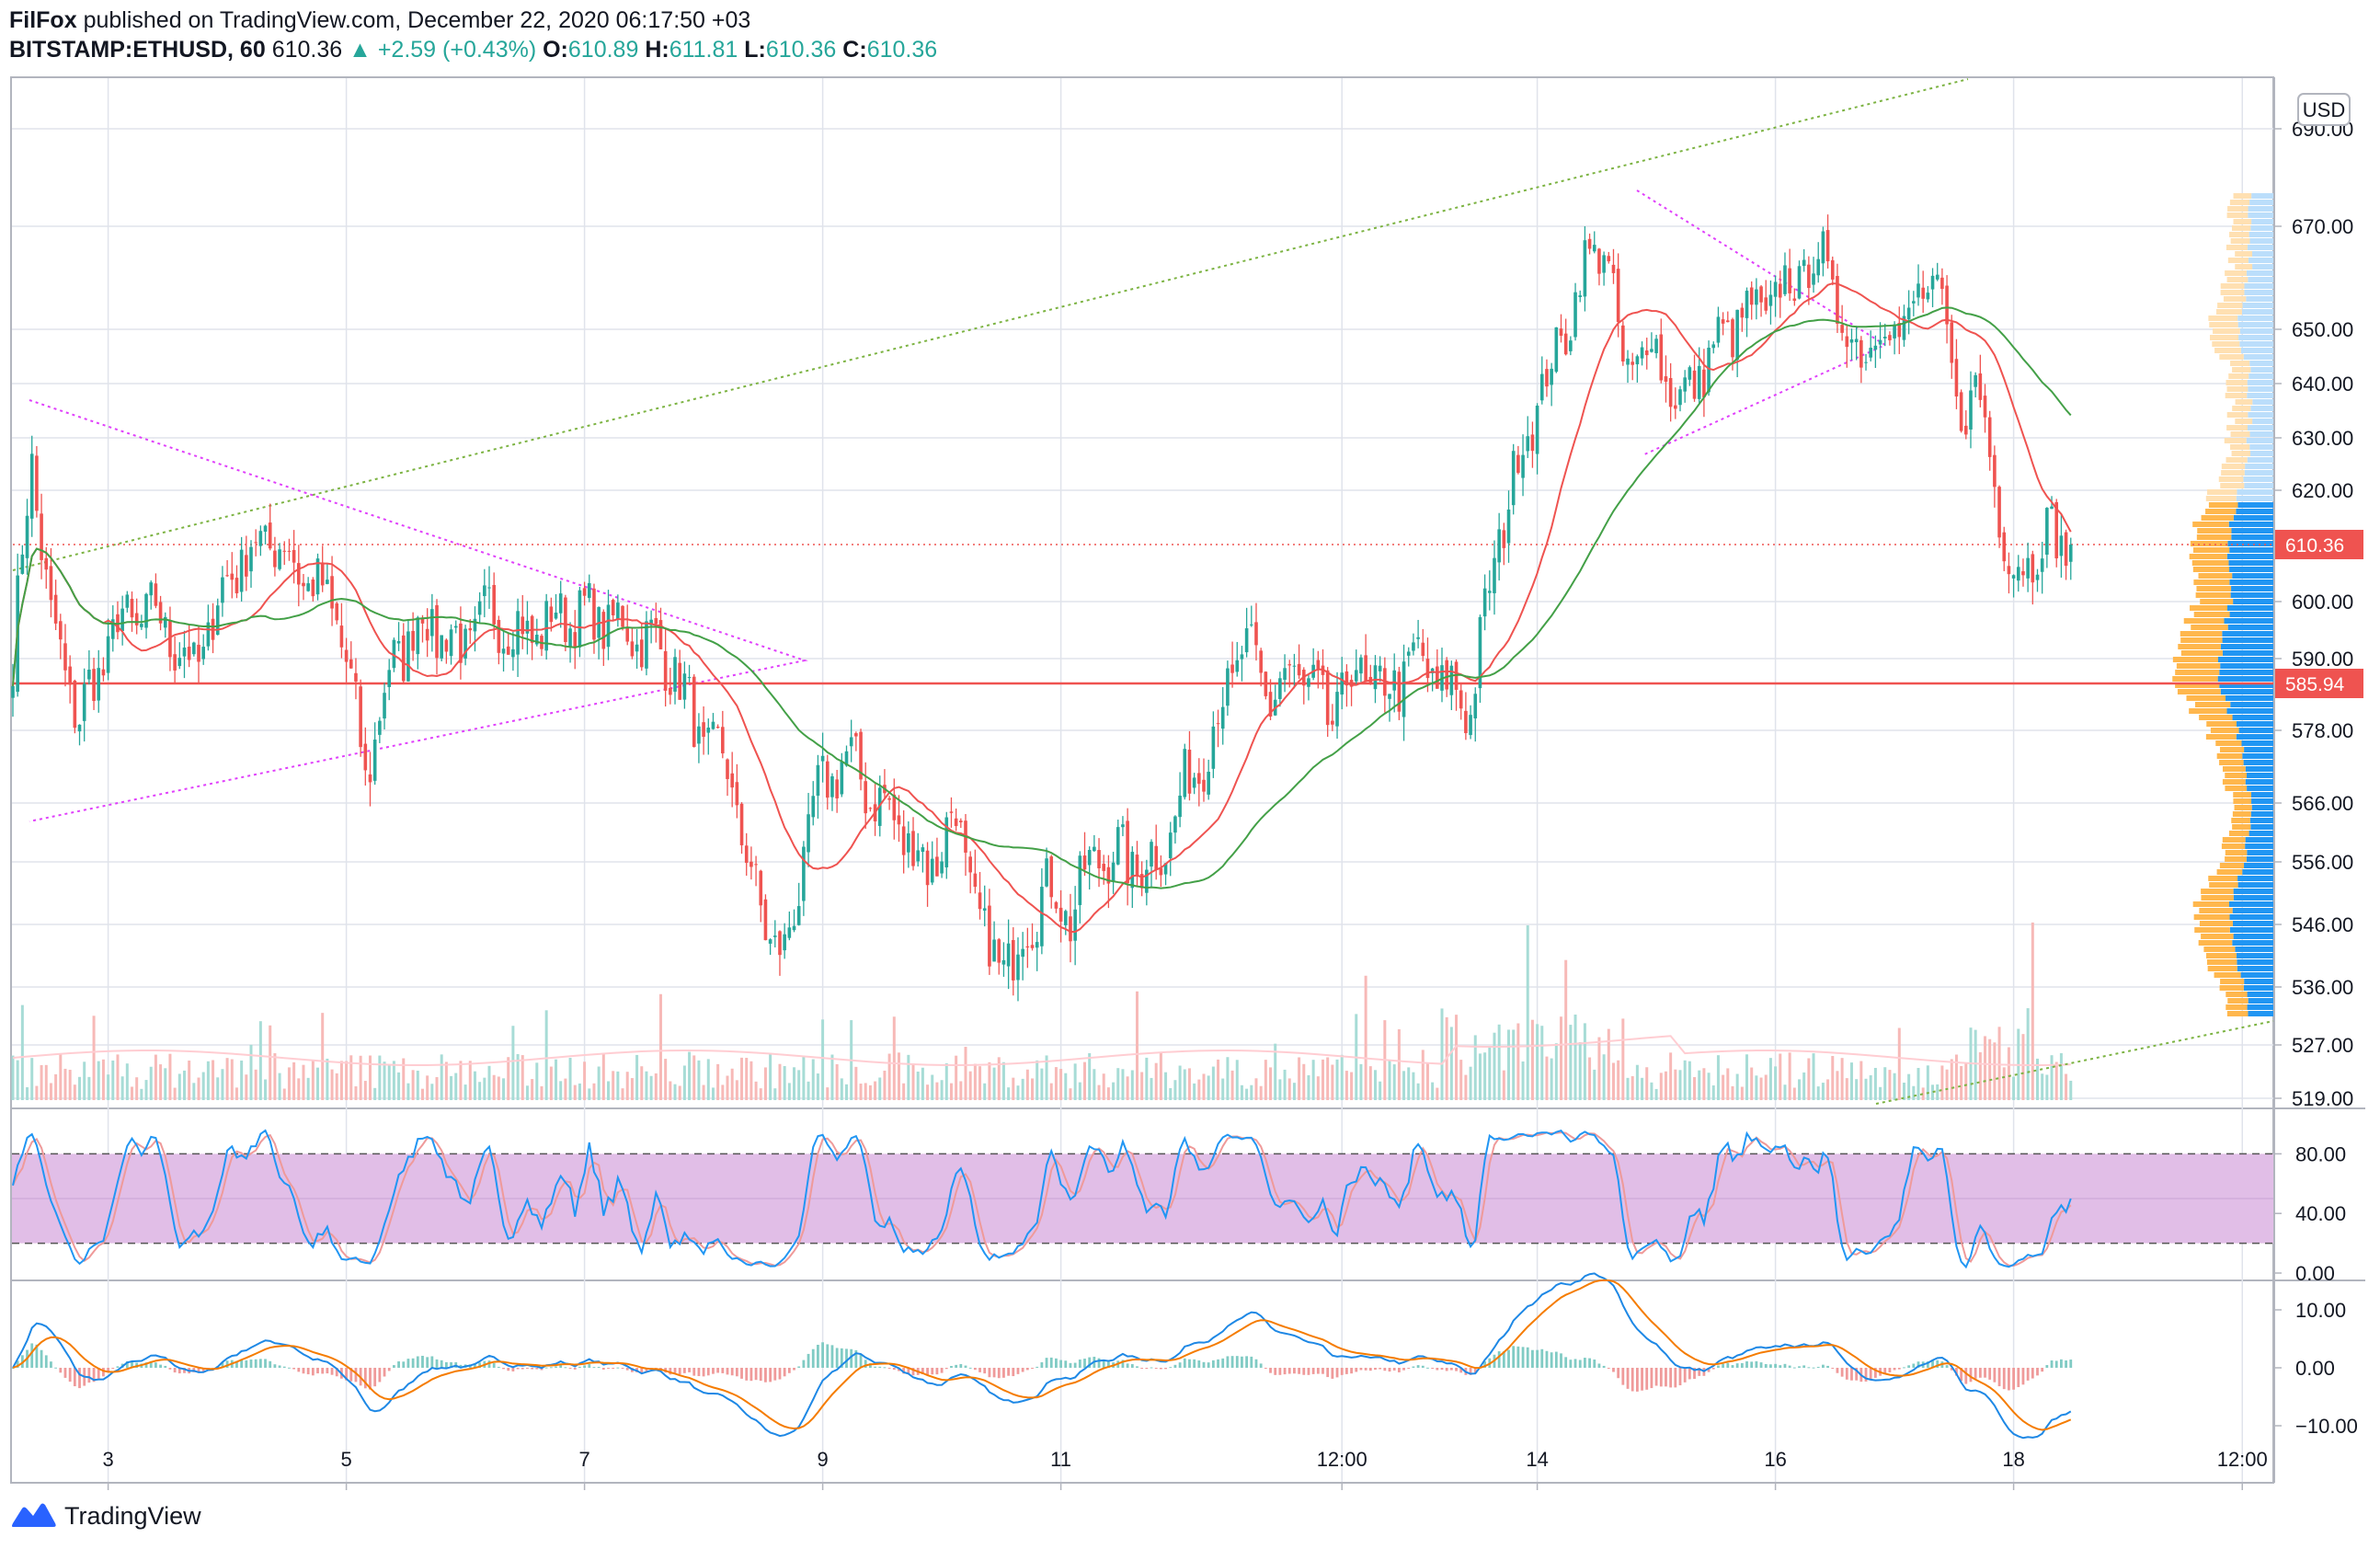 The height and width of the screenshot is (1549, 2380). What do you see at coordinates (703, 50) in the screenshot?
I see `high-value: 611.81` at bounding box center [703, 50].